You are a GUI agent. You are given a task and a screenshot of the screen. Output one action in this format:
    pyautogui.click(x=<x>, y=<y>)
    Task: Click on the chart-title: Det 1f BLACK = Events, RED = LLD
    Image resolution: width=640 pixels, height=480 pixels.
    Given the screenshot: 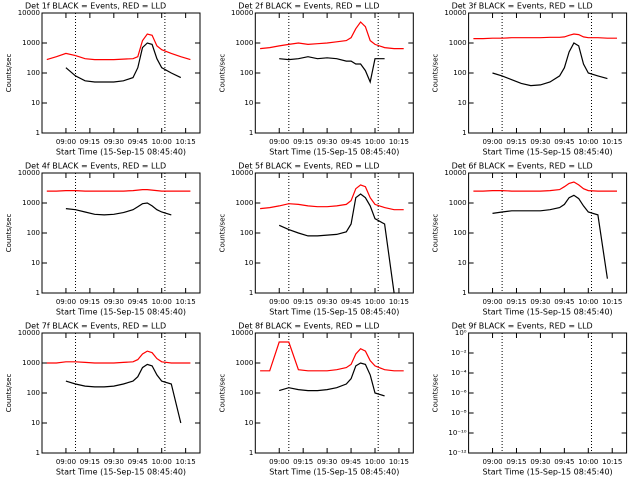 What is the action you would take?
    pyautogui.click(x=95, y=6)
    